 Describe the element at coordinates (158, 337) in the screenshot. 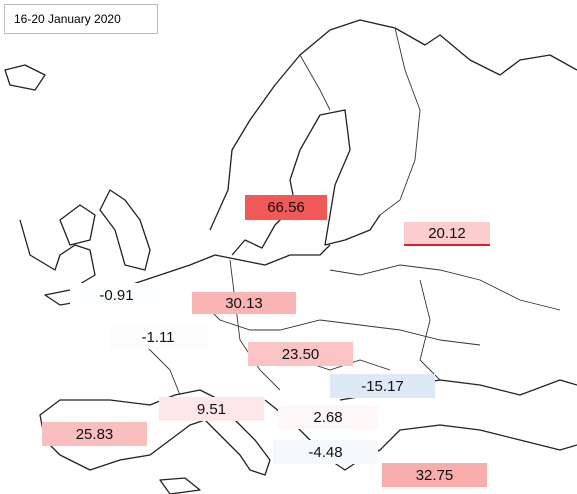

I see `value-label: -1.11` at that location.